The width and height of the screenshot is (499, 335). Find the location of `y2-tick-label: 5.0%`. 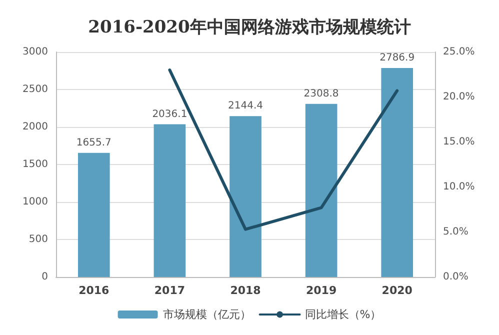

y2-tick-label: 5.0% is located at coordinates (455, 232).